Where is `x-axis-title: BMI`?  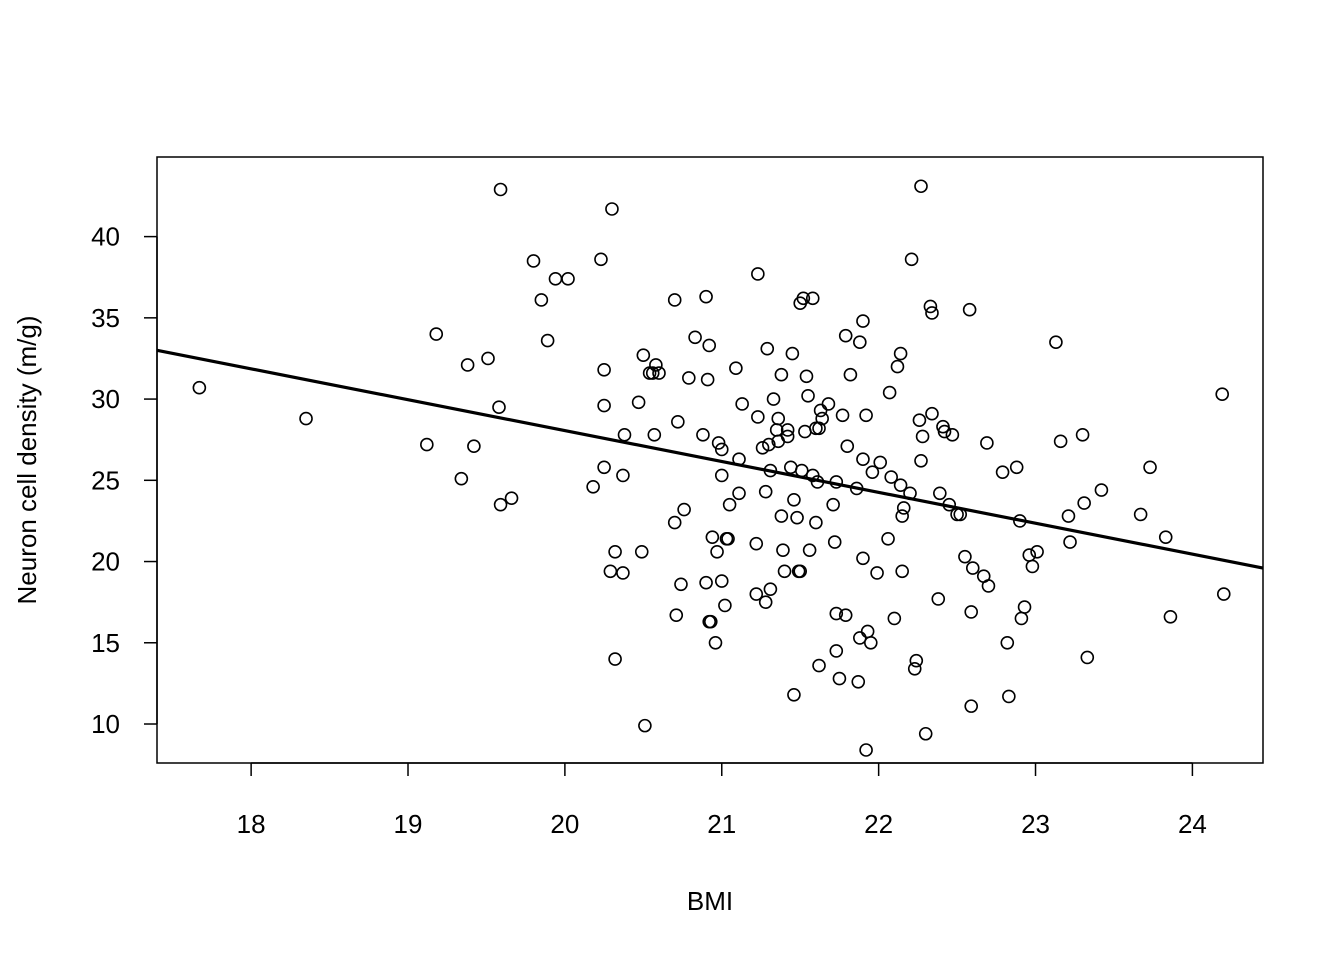
x-axis-title: BMI is located at coordinates (710, 901).